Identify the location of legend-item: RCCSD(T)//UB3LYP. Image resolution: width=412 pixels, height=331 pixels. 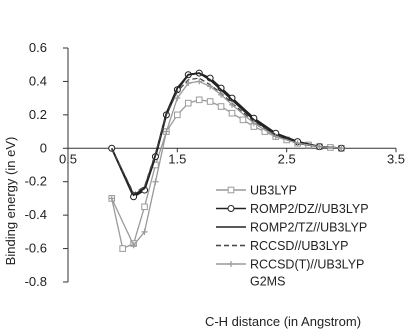
(290, 265).